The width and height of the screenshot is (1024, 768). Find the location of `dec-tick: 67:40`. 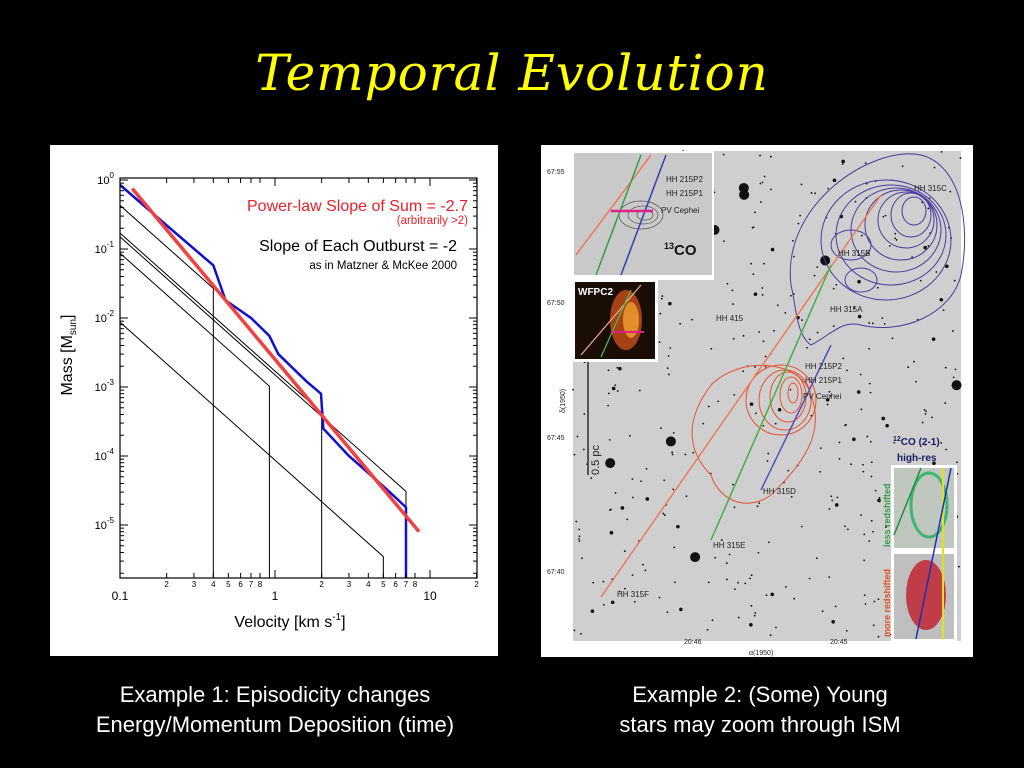

dec-tick: 67:40 is located at coordinates (556, 572).